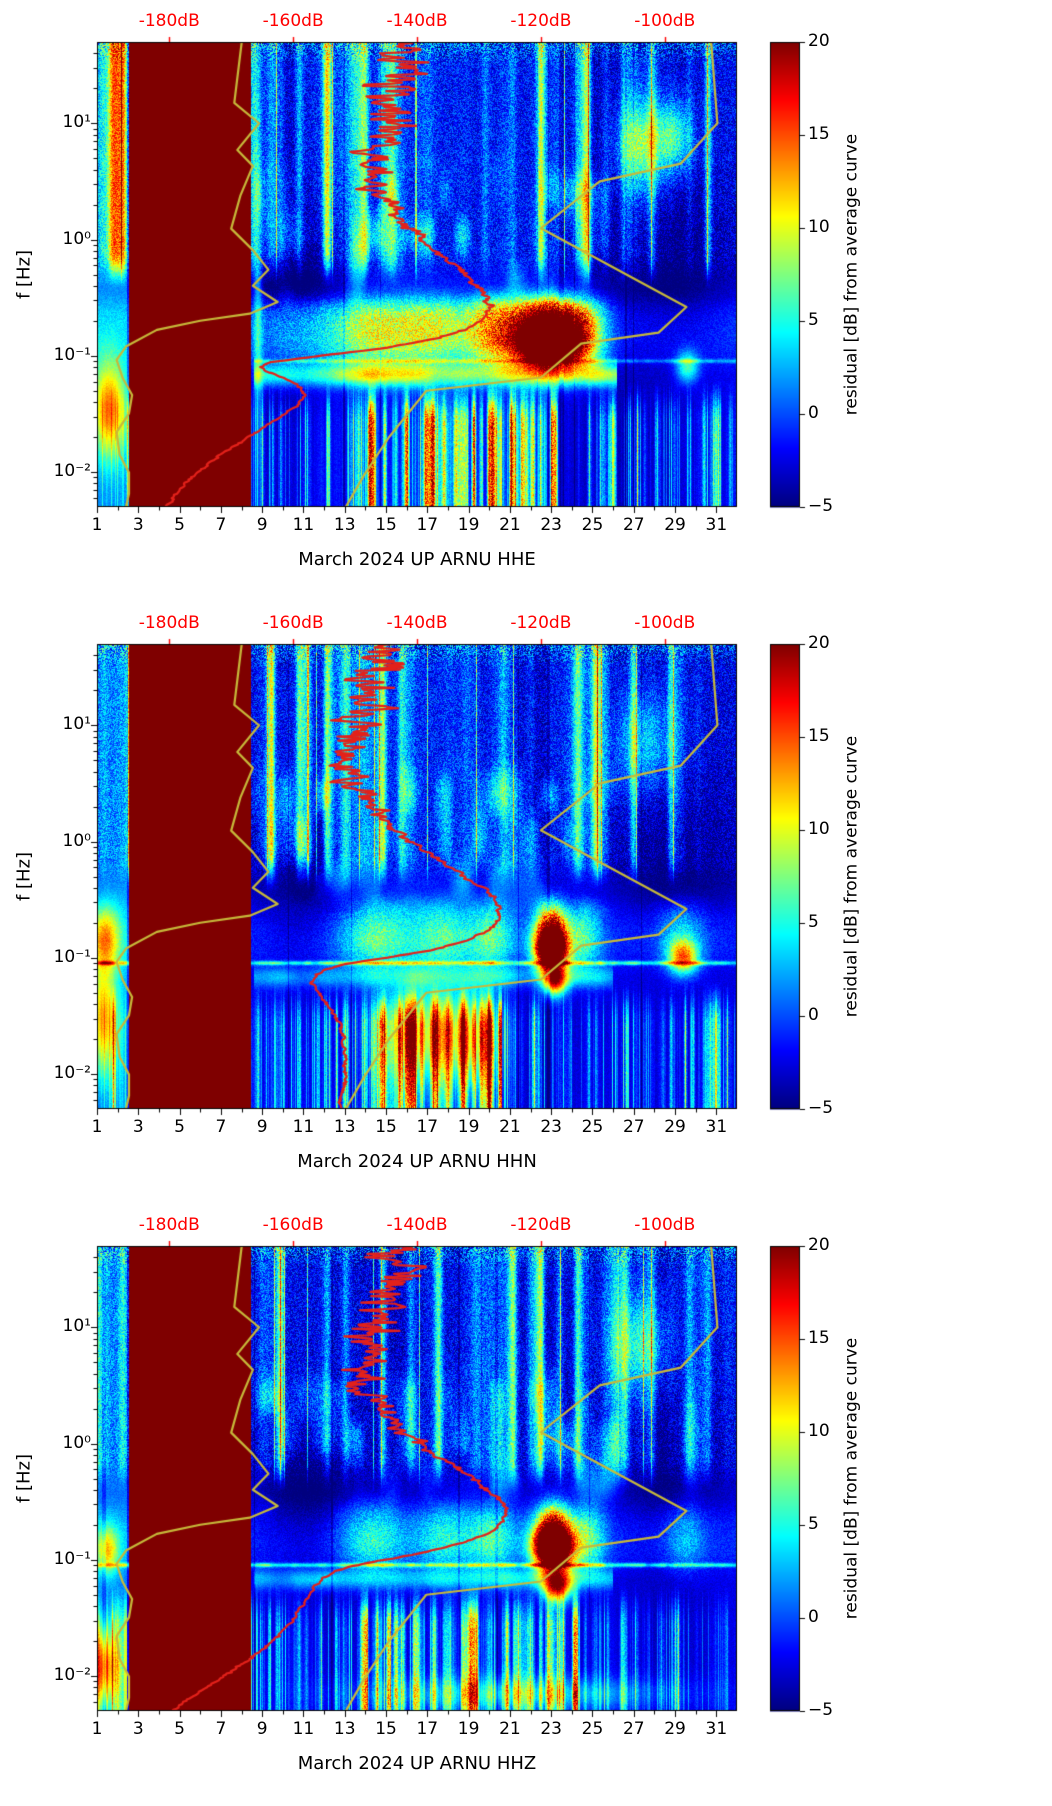 The height and width of the screenshot is (1806, 1052). Describe the element at coordinates (819, 1245) in the screenshot. I see `colorbar-tick-label: 20` at that location.